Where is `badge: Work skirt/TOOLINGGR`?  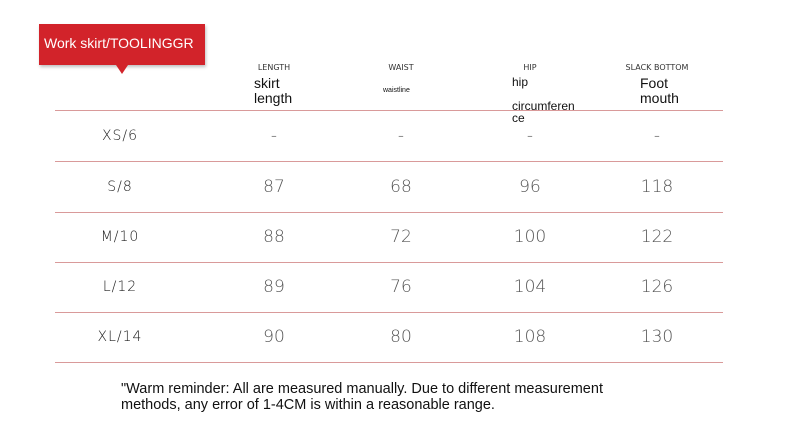 badge: Work skirt/TOOLINGGR is located at coordinates (122, 44).